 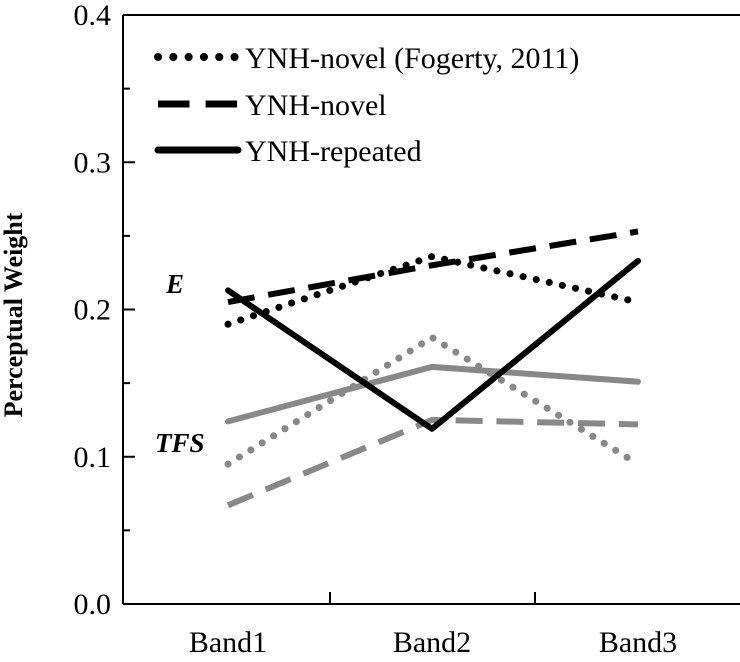 What do you see at coordinates (93, 604) in the screenshot?
I see `y-tick-label: 0.0` at bounding box center [93, 604].